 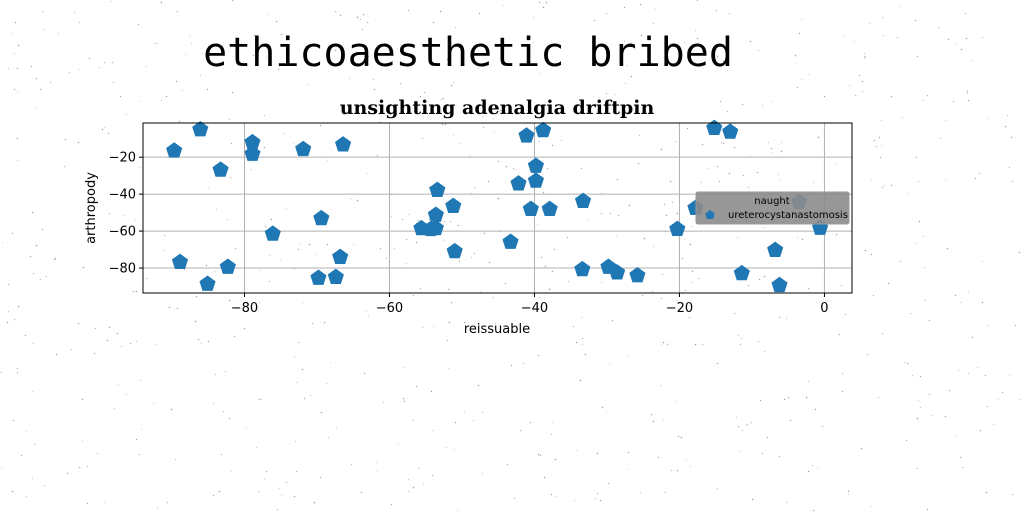 I want to click on x-tick-label: −40, so click(x=534, y=308).